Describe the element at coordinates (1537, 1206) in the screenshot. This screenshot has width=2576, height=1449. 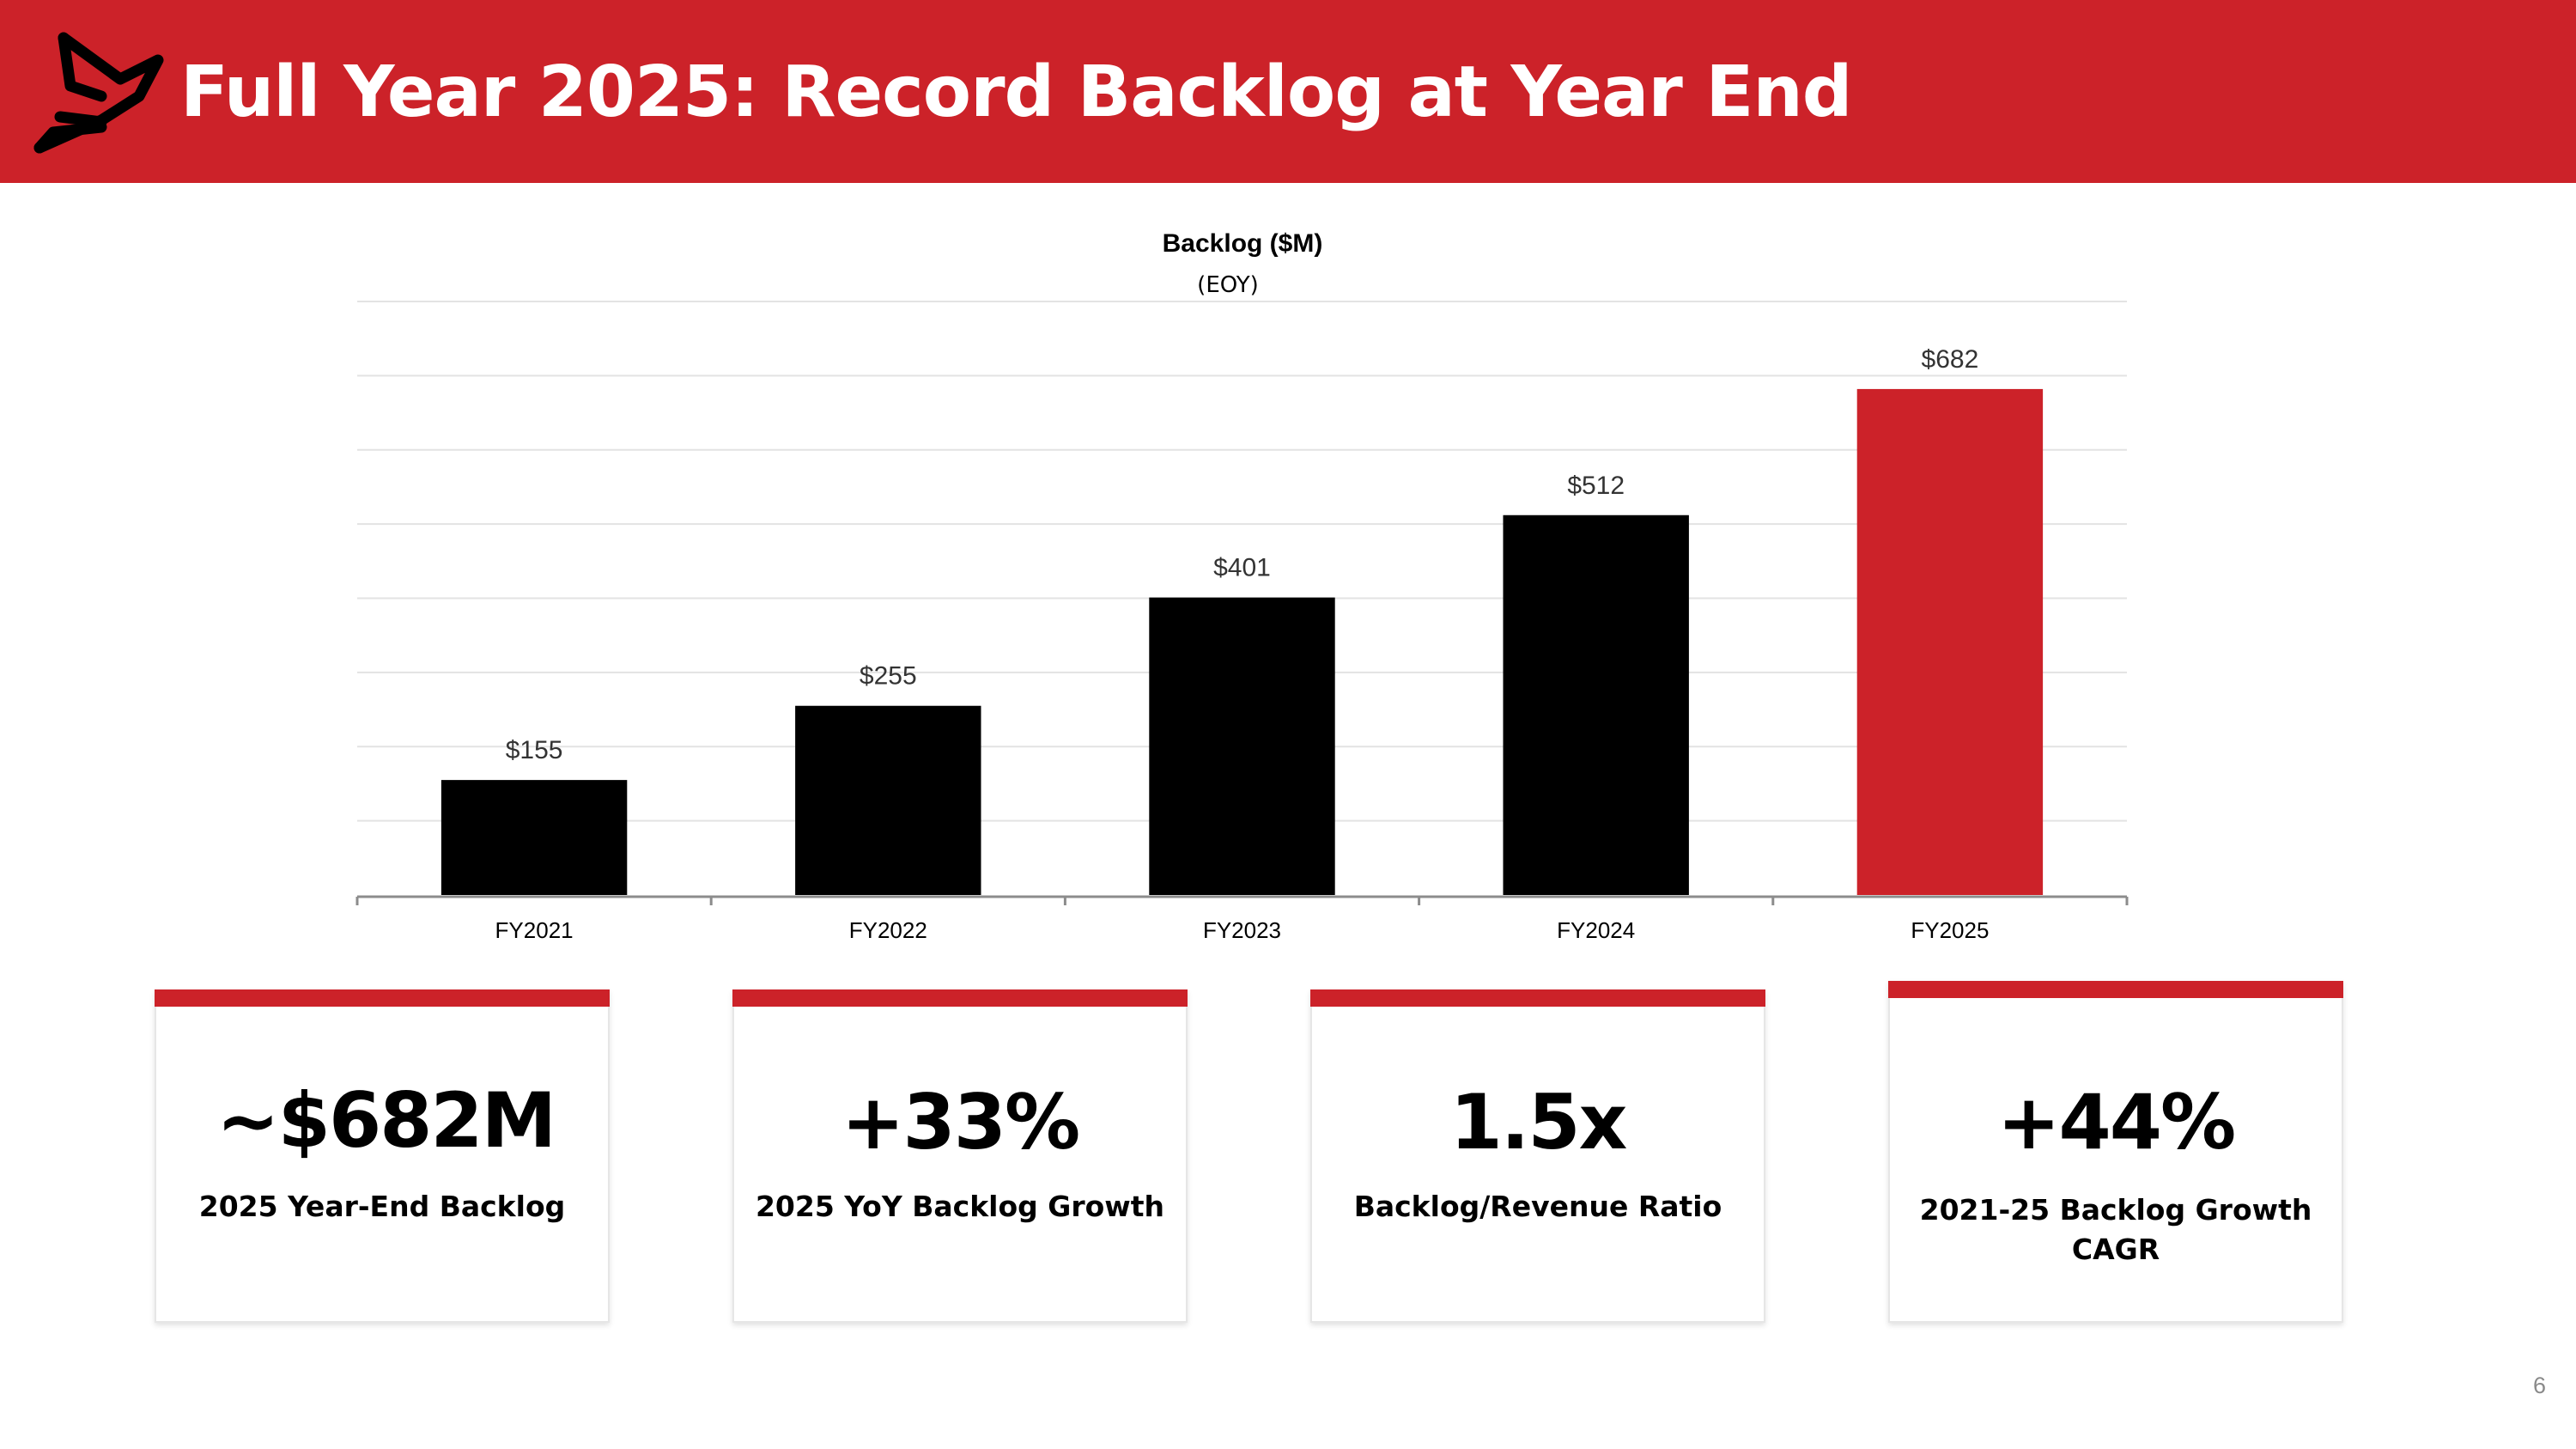
I see `kpi-label: Backlog/Revenue Ratio` at that location.